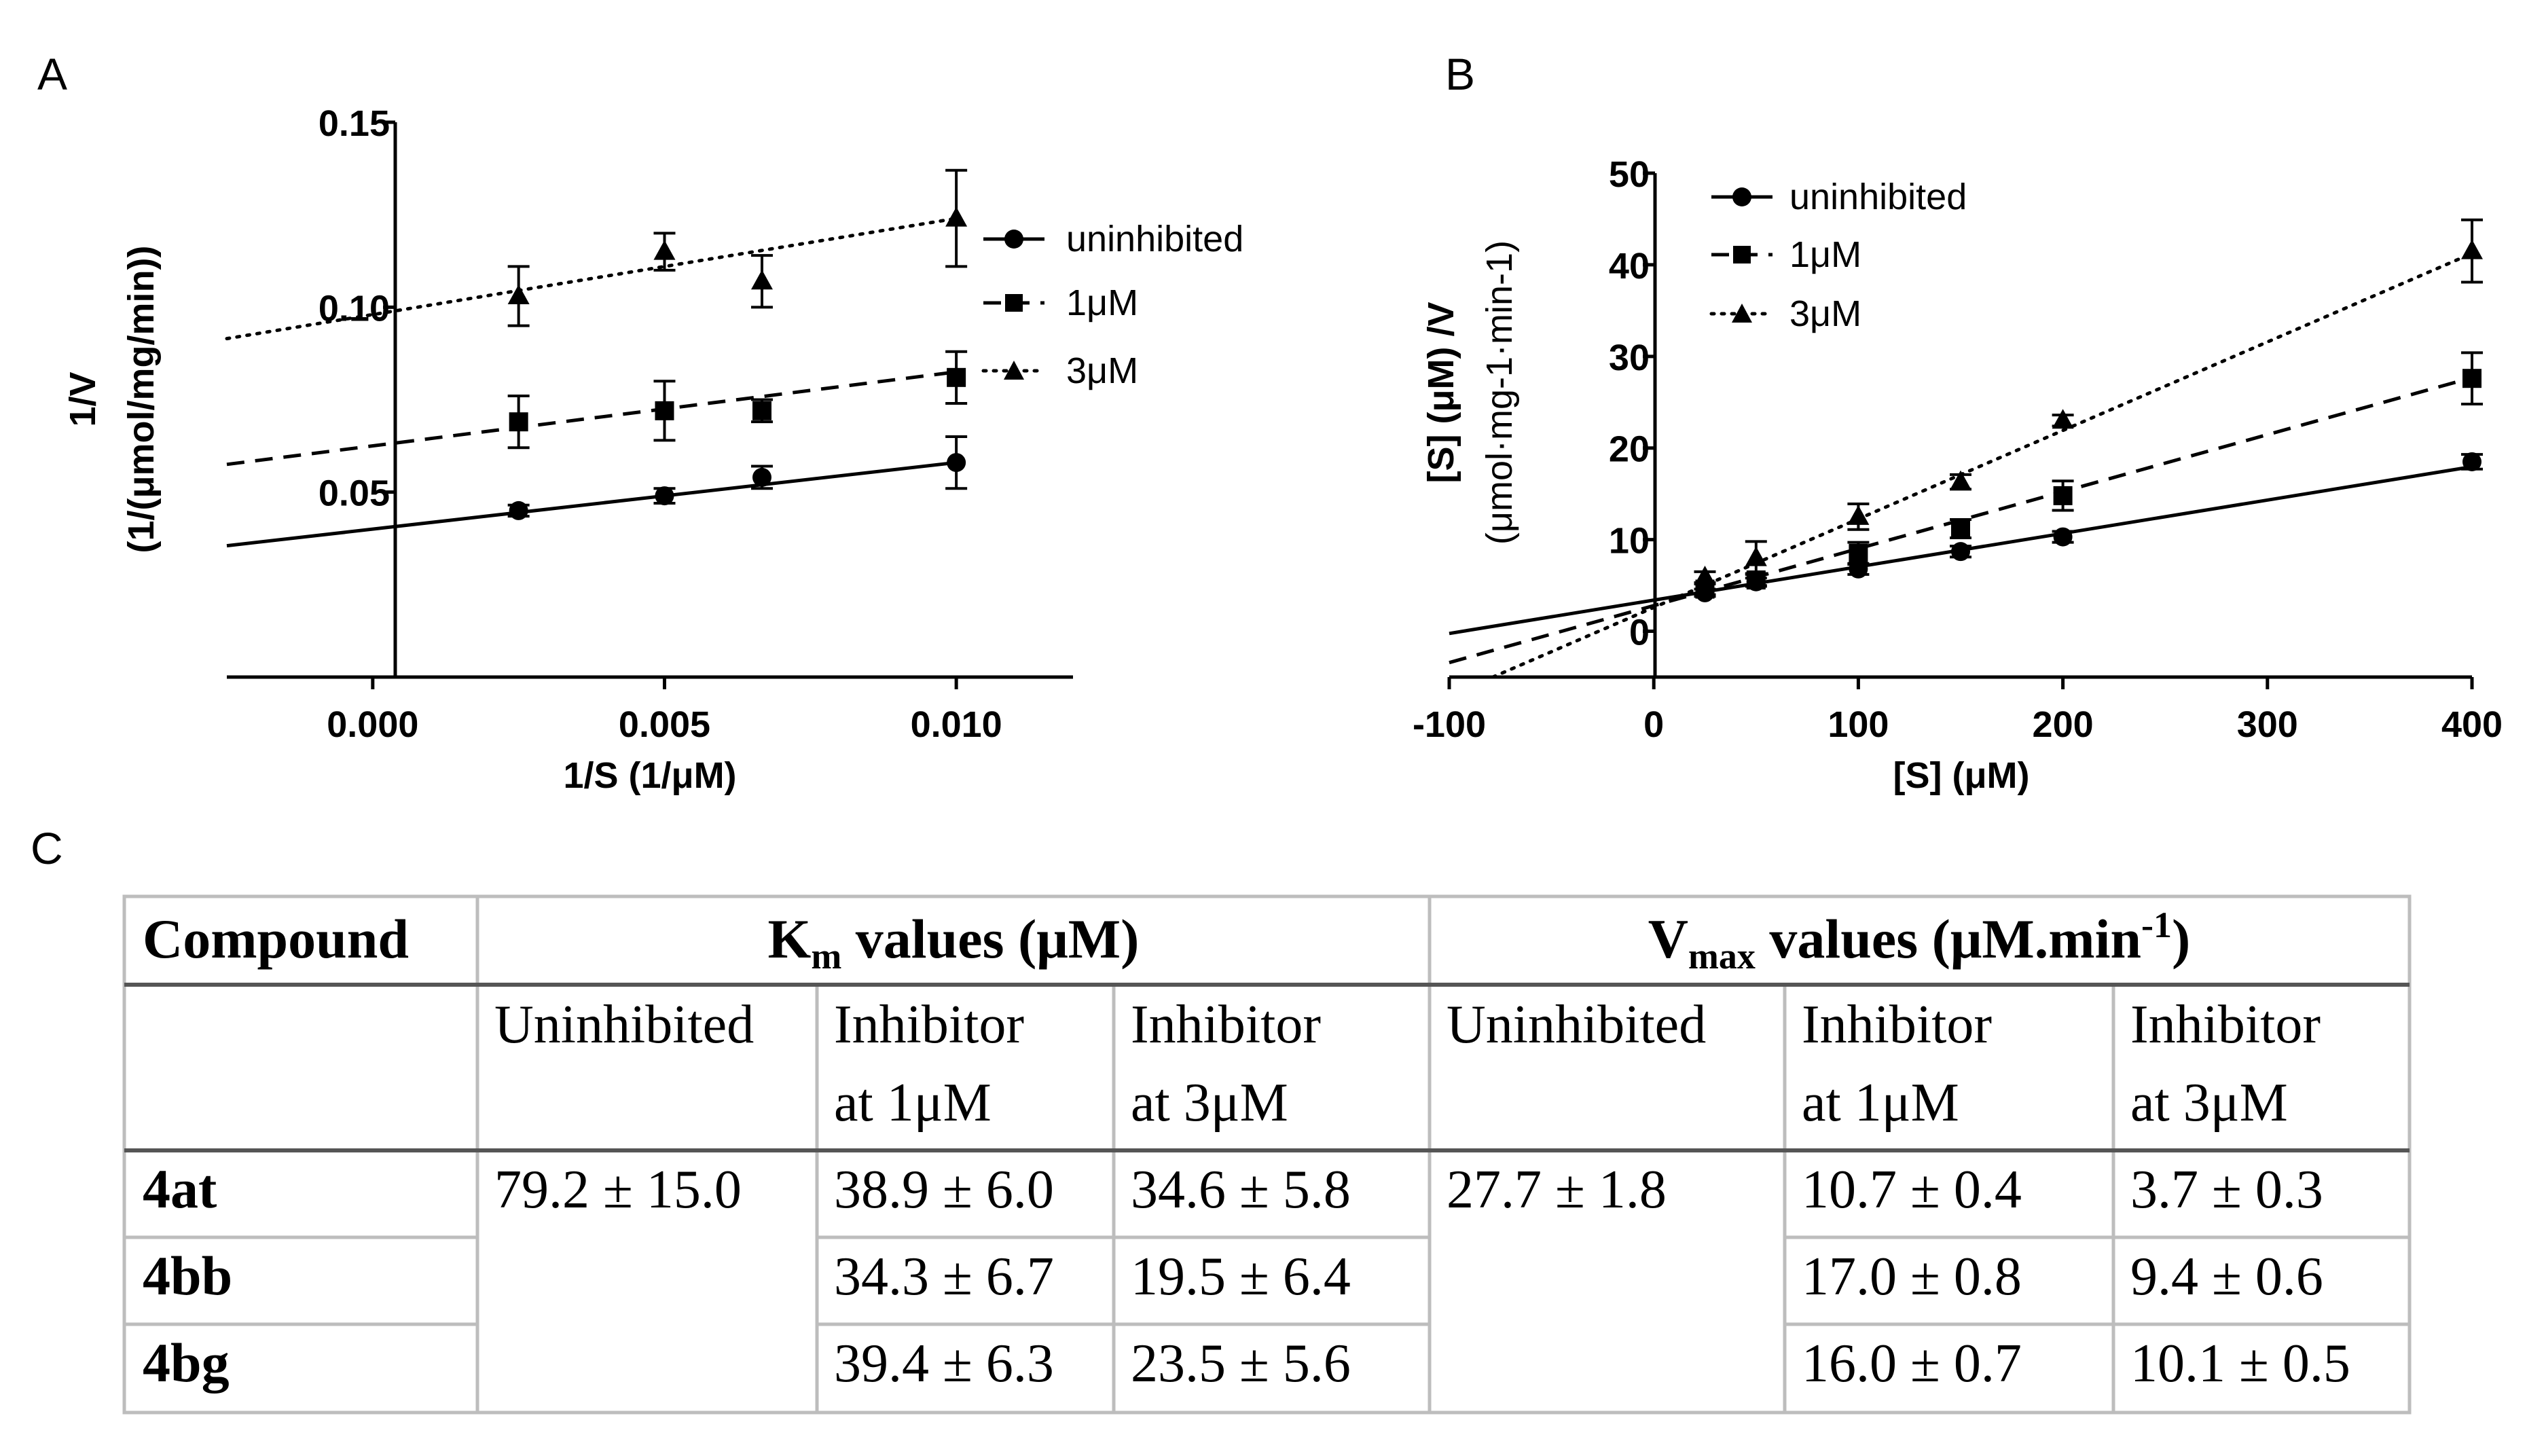 This screenshot has height=1456, width=2527. Describe the element at coordinates (1226, 1025) in the screenshot. I see `subheader-km-inhib3-line1: Inhibitor` at that location.